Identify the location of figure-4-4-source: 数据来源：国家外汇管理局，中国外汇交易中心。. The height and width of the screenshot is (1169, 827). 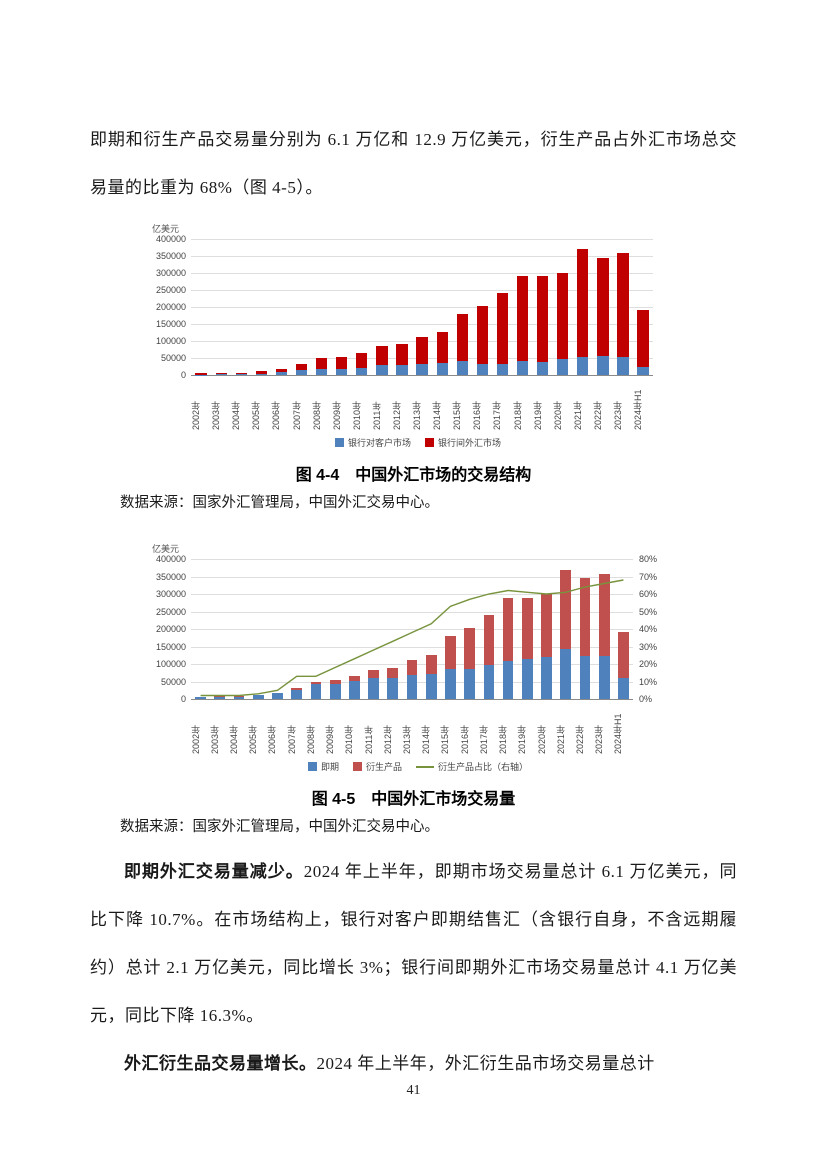
(279, 503).